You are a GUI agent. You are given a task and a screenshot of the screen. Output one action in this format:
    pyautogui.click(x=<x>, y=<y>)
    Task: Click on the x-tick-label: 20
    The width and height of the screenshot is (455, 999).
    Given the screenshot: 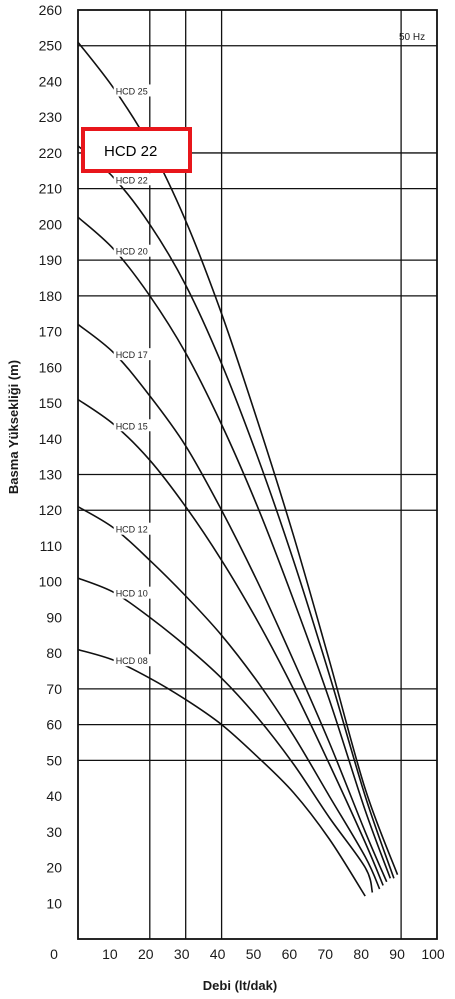 What is the action you would take?
    pyautogui.click(x=146, y=954)
    